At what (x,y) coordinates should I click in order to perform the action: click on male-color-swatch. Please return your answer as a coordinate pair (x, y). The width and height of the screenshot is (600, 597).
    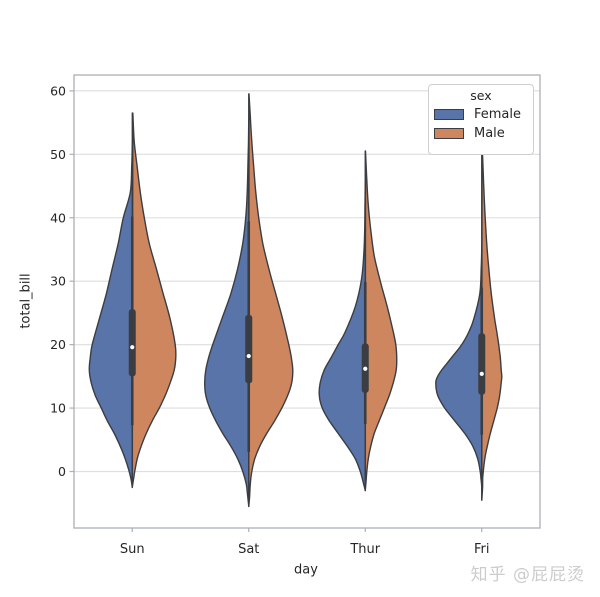
    Looking at the image, I should click on (449, 133).